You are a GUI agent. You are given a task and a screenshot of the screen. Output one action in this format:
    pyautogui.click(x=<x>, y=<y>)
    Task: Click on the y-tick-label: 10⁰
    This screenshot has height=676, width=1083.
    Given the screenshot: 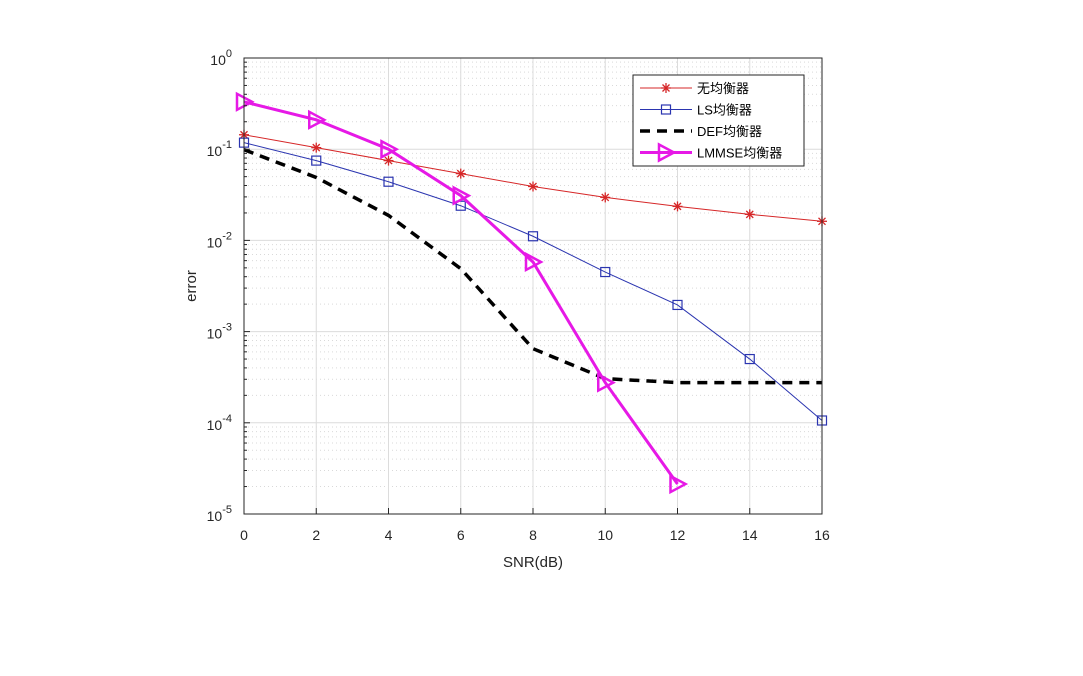 What is the action you would take?
    pyautogui.click(x=221, y=58)
    